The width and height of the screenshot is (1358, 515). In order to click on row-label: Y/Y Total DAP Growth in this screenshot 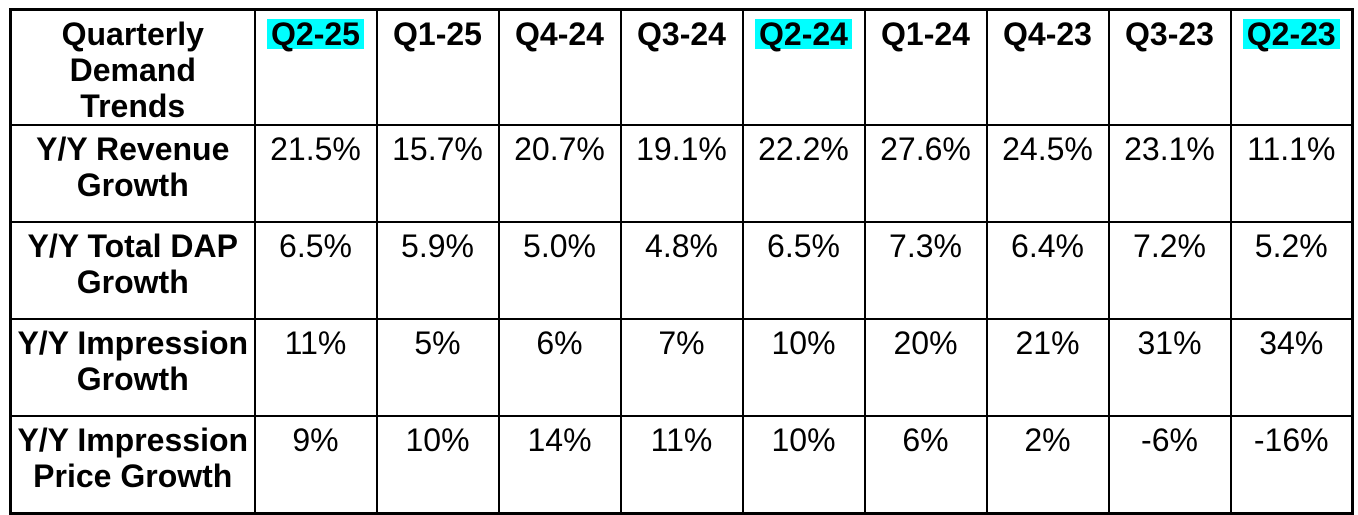, I will do `click(132, 270)`.